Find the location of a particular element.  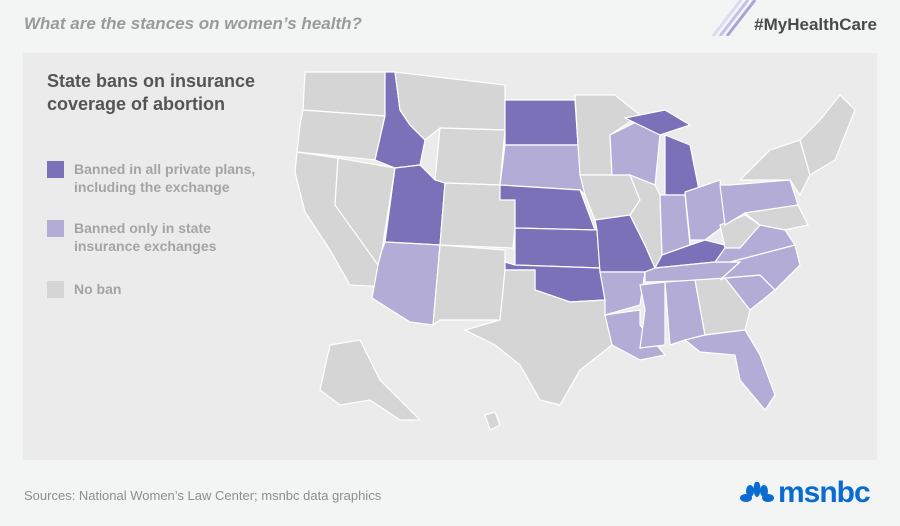

state-louisiana is located at coordinates (635, 335).